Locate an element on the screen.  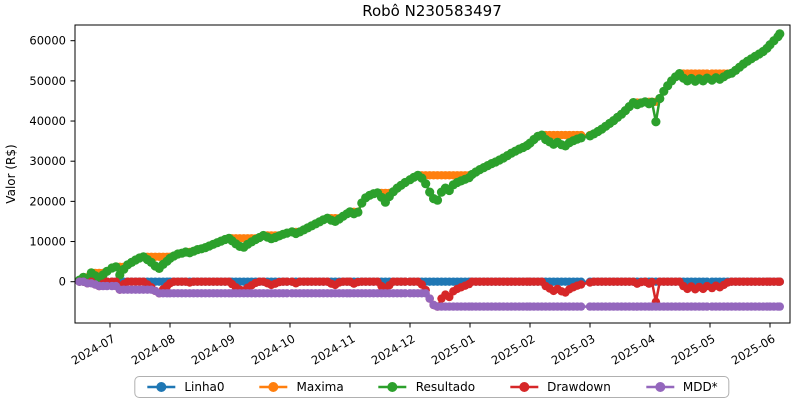
legend-item-resultado: Resultado is located at coordinates (426, 387).